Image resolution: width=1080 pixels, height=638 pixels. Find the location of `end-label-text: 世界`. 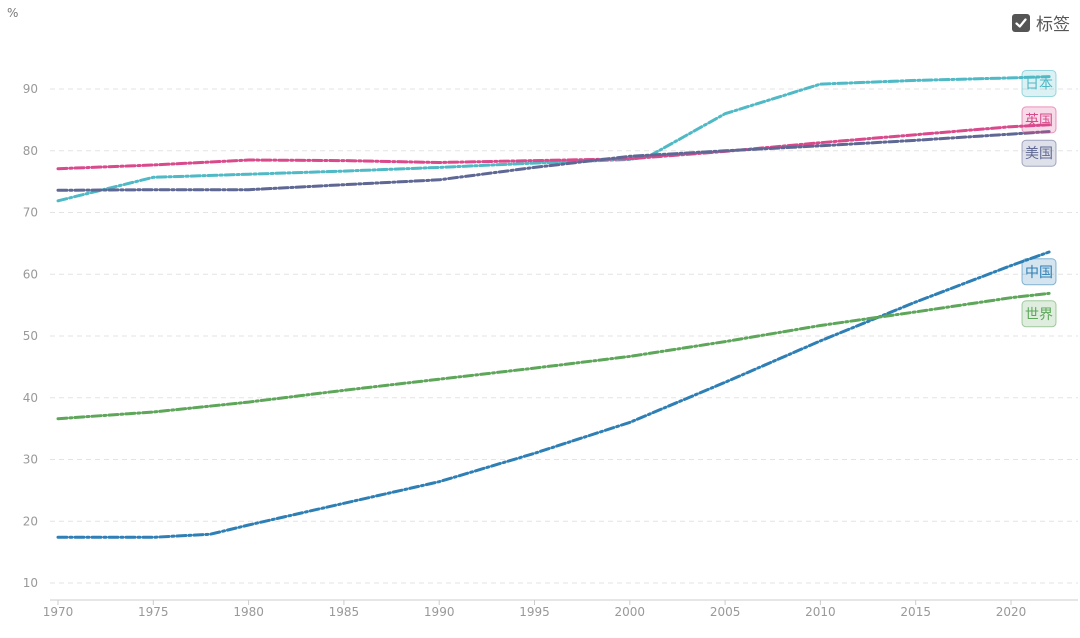

end-label-text: 世界 is located at coordinates (1039, 315).